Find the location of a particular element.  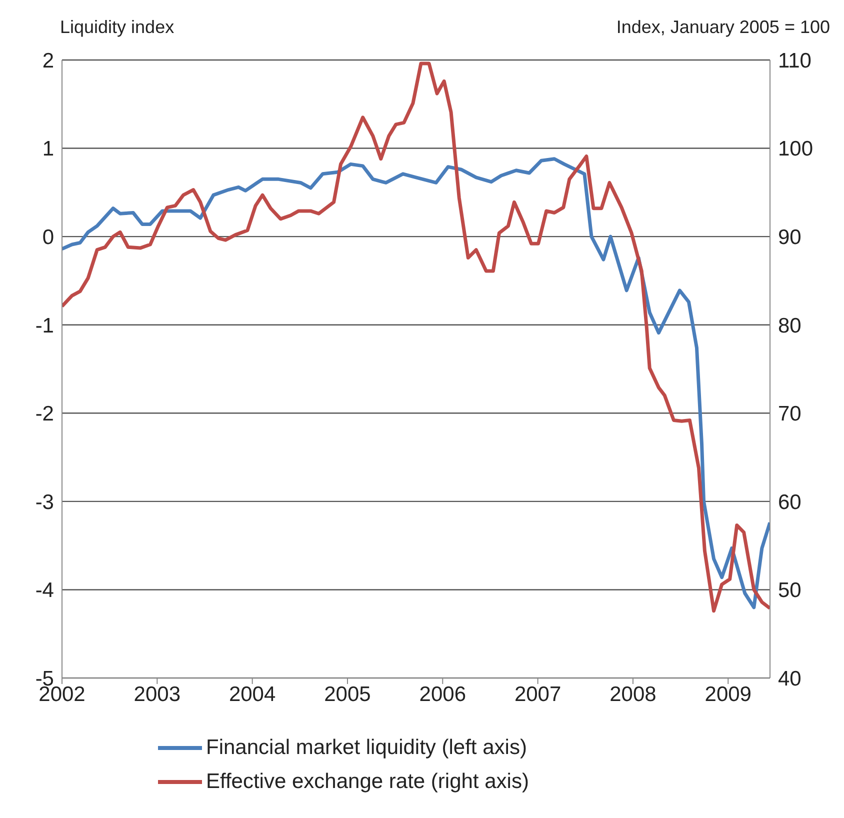

y2-tick-label: 70 is located at coordinates (790, 414).